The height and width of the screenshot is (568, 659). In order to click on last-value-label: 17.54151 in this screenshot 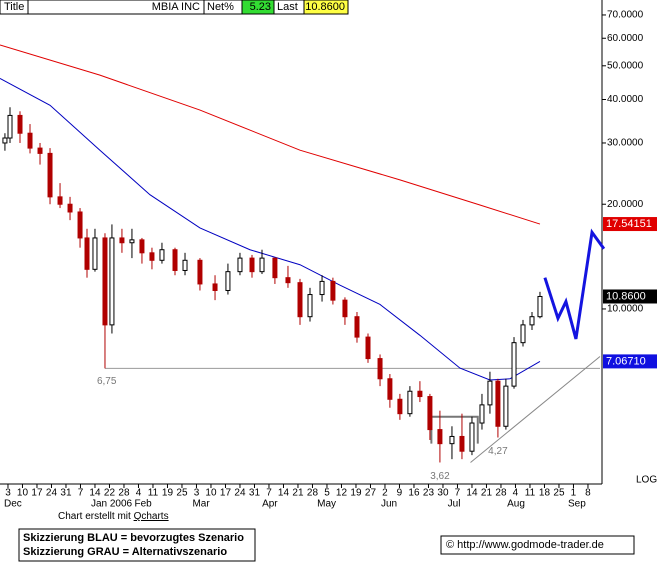, I will do `click(629, 224)`.